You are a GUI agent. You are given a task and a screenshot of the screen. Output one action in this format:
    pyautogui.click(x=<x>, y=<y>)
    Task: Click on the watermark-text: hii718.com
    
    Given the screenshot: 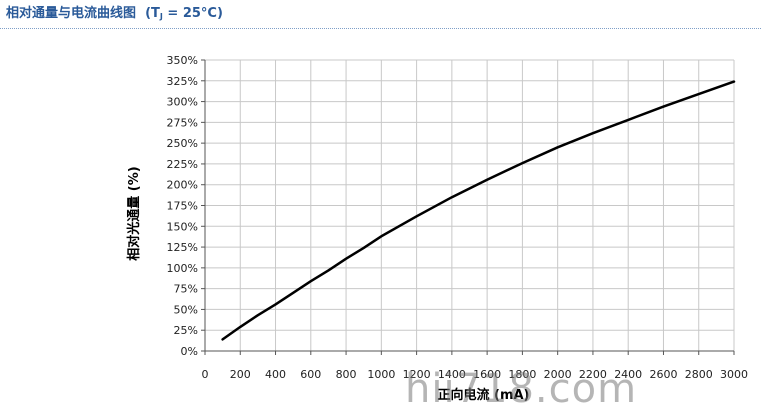 What is the action you would take?
    pyautogui.click(x=521, y=389)
    